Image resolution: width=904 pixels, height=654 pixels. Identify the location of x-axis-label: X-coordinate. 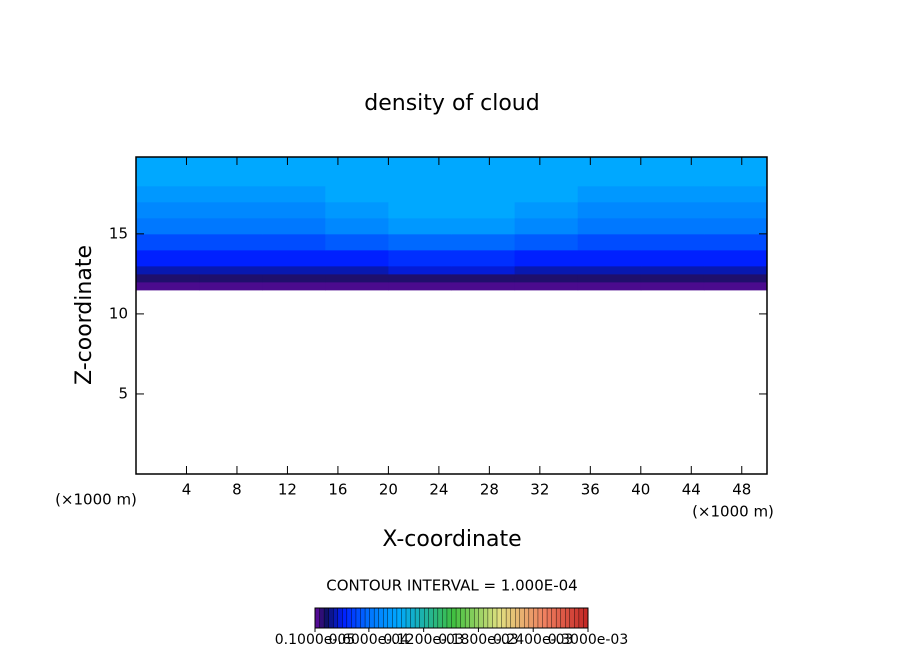
(451, 539).